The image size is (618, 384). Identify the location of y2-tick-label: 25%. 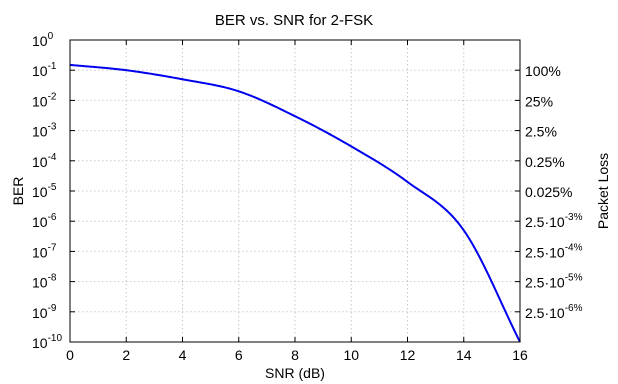
(539, 101).